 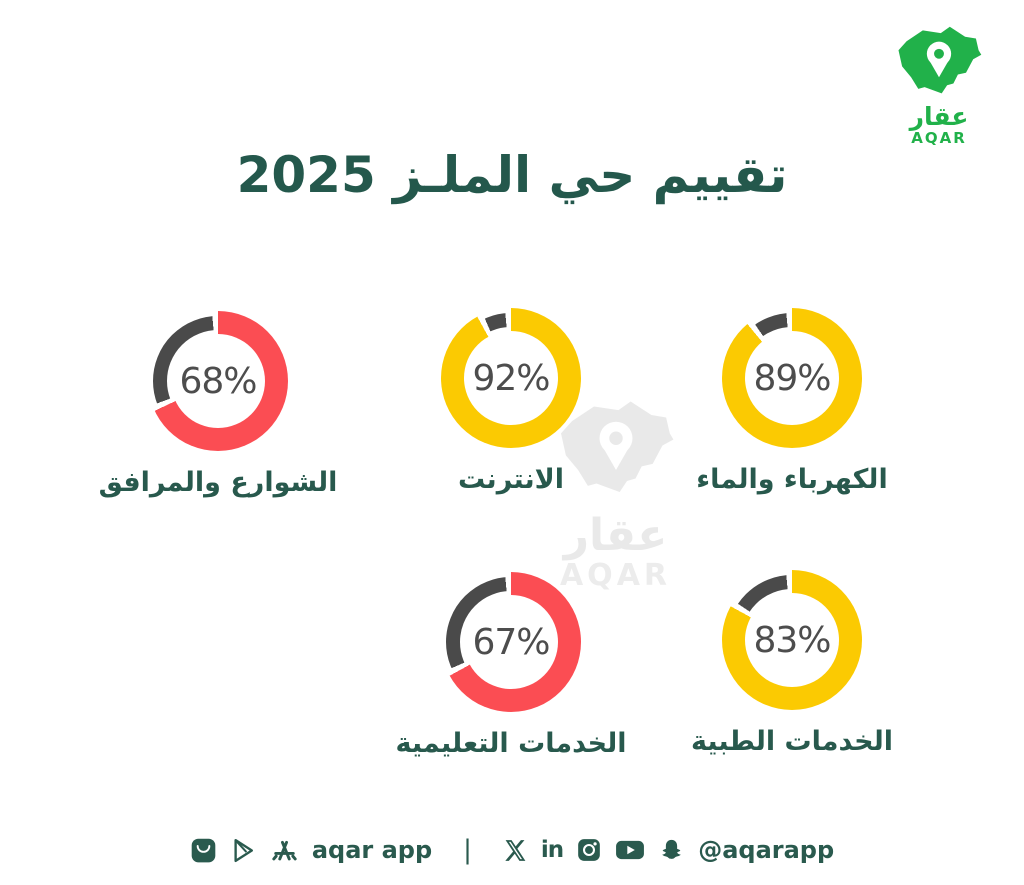 What do you see at coordinates (243, 850) in the screenshot?
I see `google-play-icon` at bounding box center [243, 850].